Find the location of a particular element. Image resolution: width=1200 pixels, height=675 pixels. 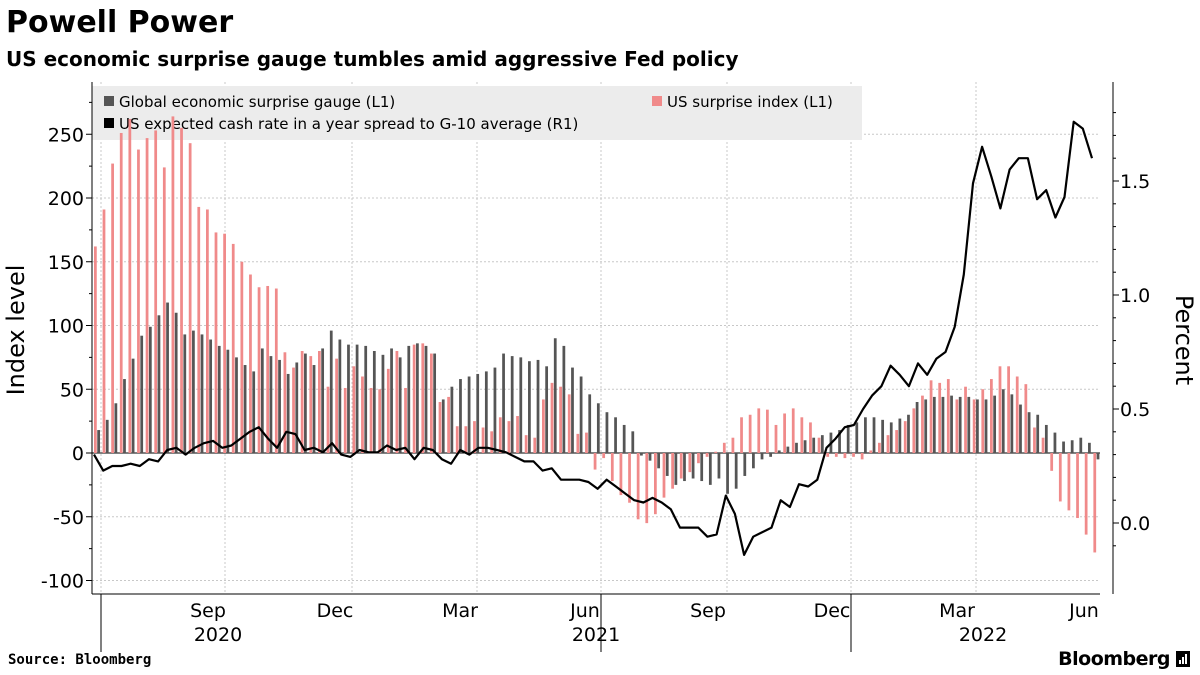

x-tick-label-month: Jun is located at coordinates (1083, 611).